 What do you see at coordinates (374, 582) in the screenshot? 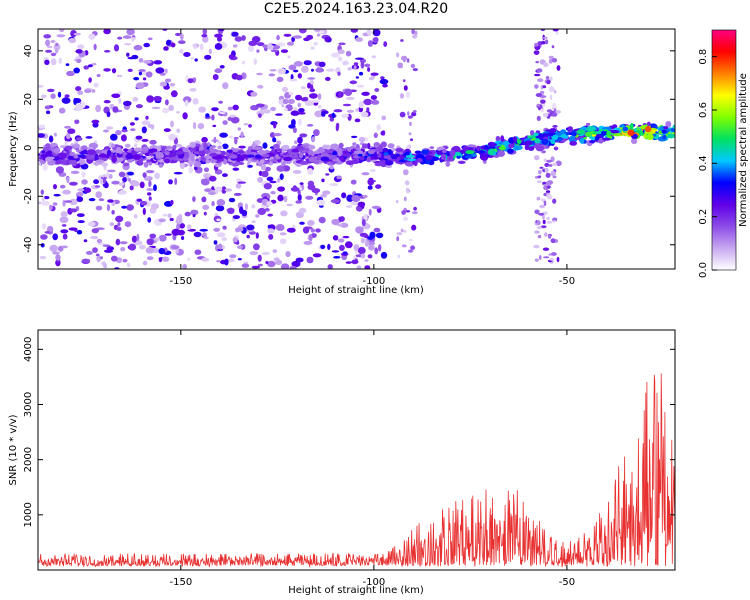
I see `tick-label: -100` at bounding box center [374, 582].